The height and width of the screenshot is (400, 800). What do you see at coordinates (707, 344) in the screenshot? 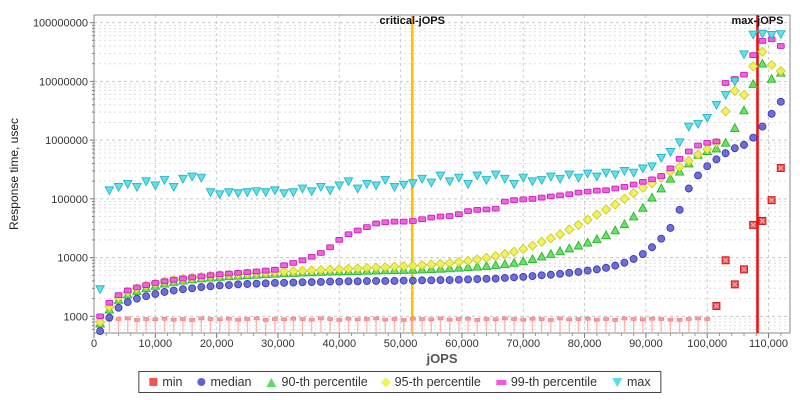
I see `svg-text: 100,000` at bounding box center [707, 344].